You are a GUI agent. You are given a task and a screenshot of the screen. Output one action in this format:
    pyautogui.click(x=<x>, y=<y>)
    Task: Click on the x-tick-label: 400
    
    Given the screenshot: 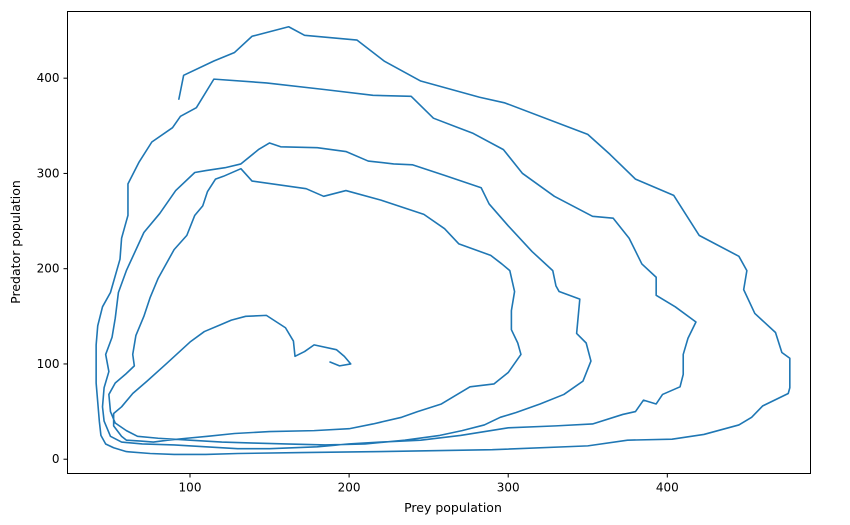 What is the action you would take?
    pyautogui.click(x=667, y=488)
    